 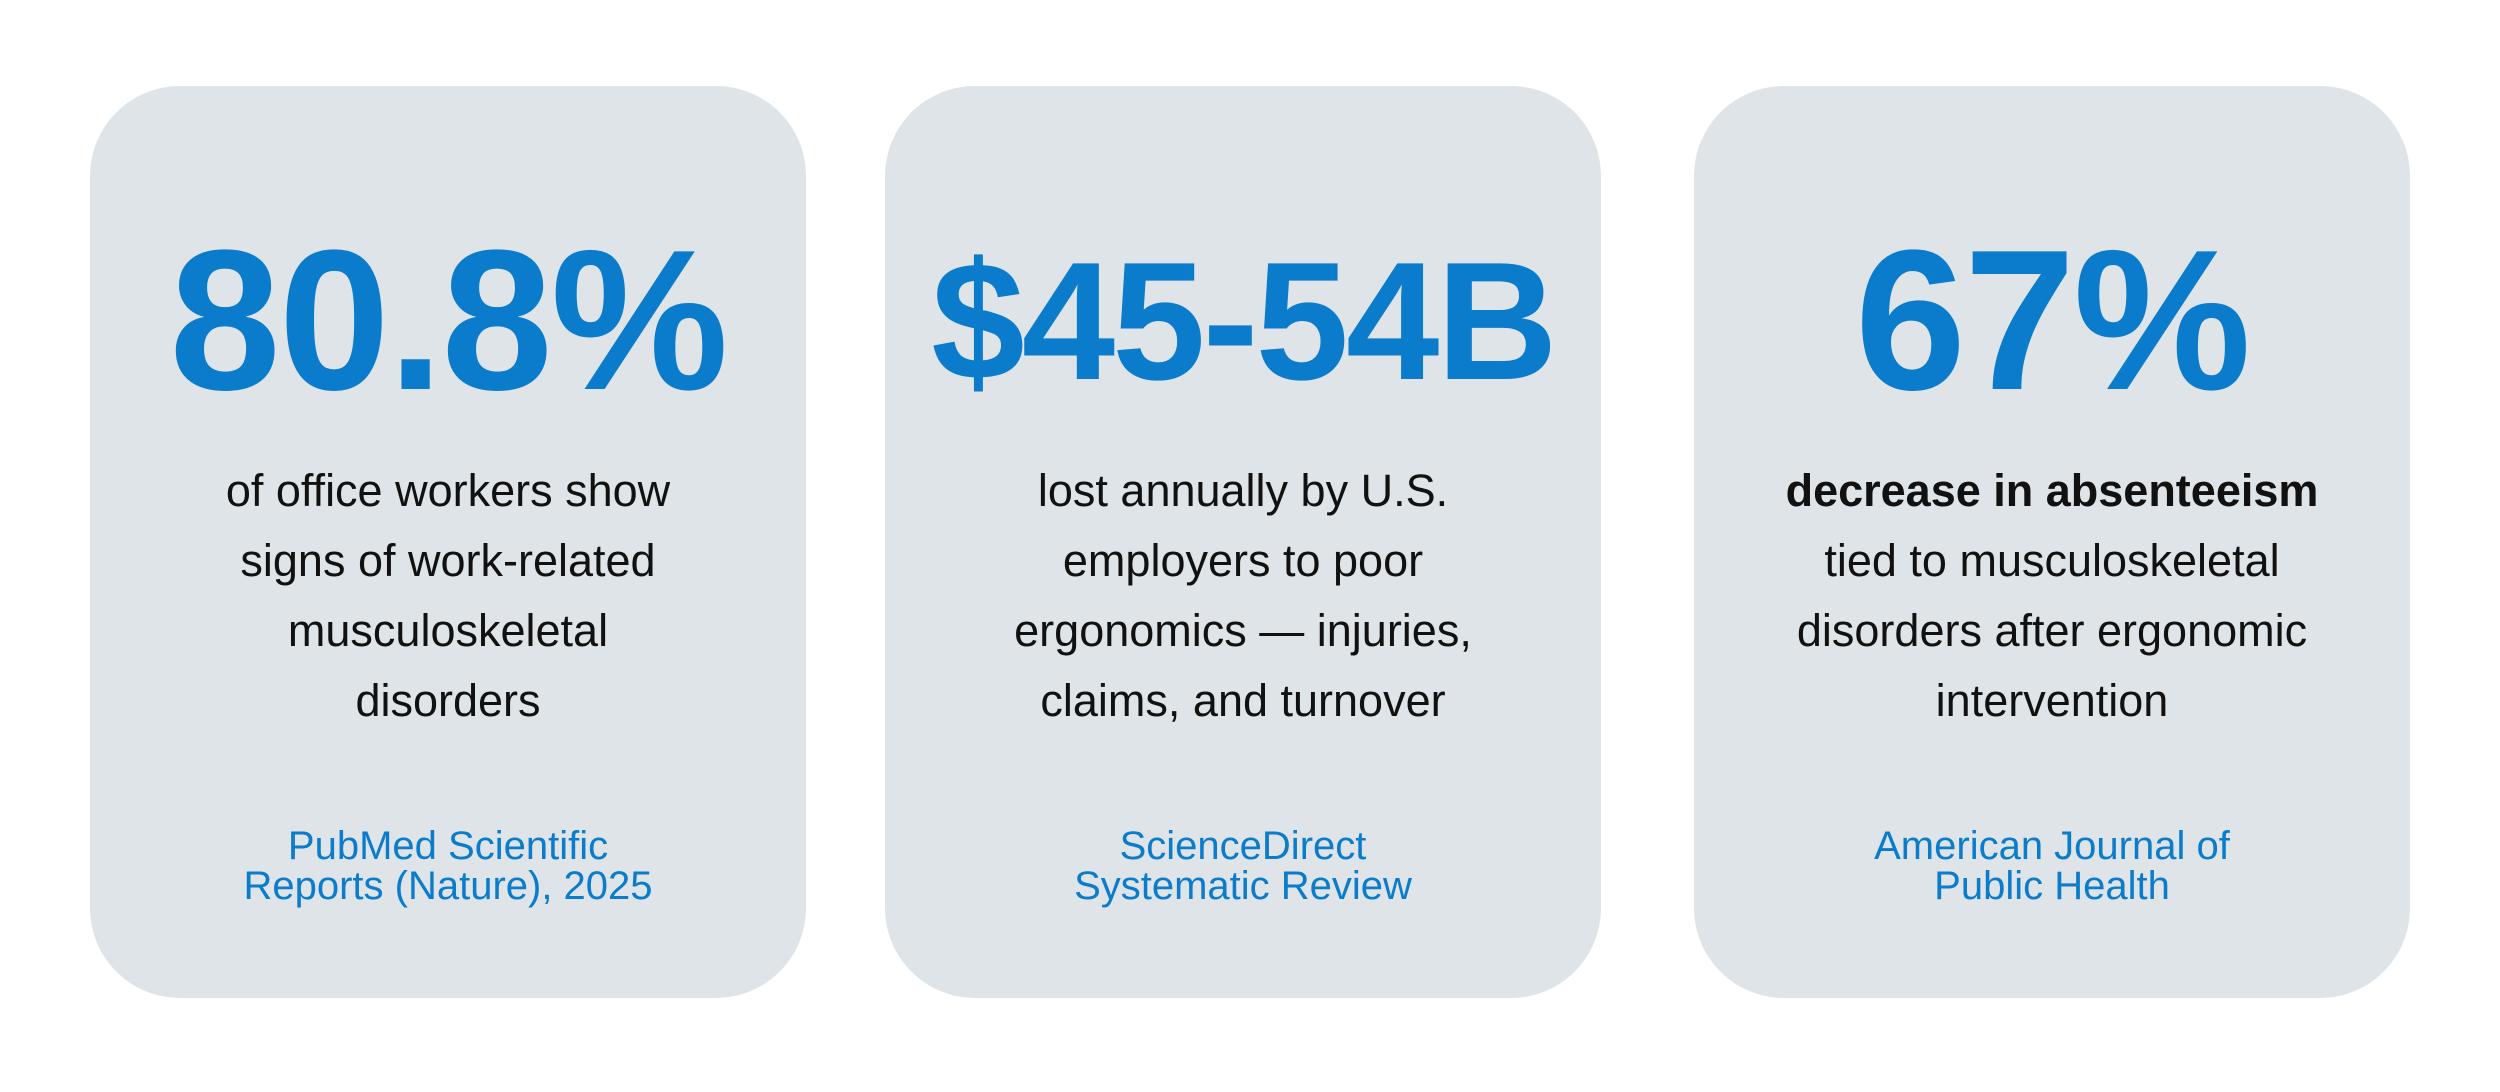 I want to click on stat-value: 80.8%, so click(x=448, y=320).